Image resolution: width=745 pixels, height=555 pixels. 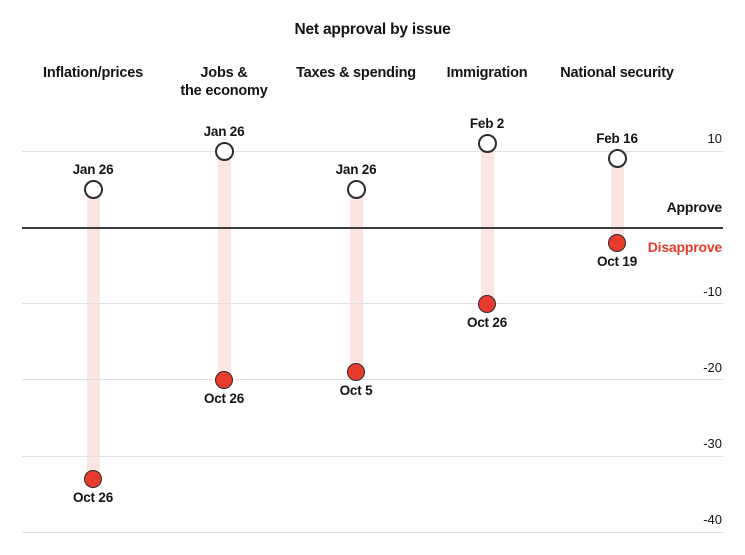 I want to click on column-header: National security, so click(x=617, y=73).